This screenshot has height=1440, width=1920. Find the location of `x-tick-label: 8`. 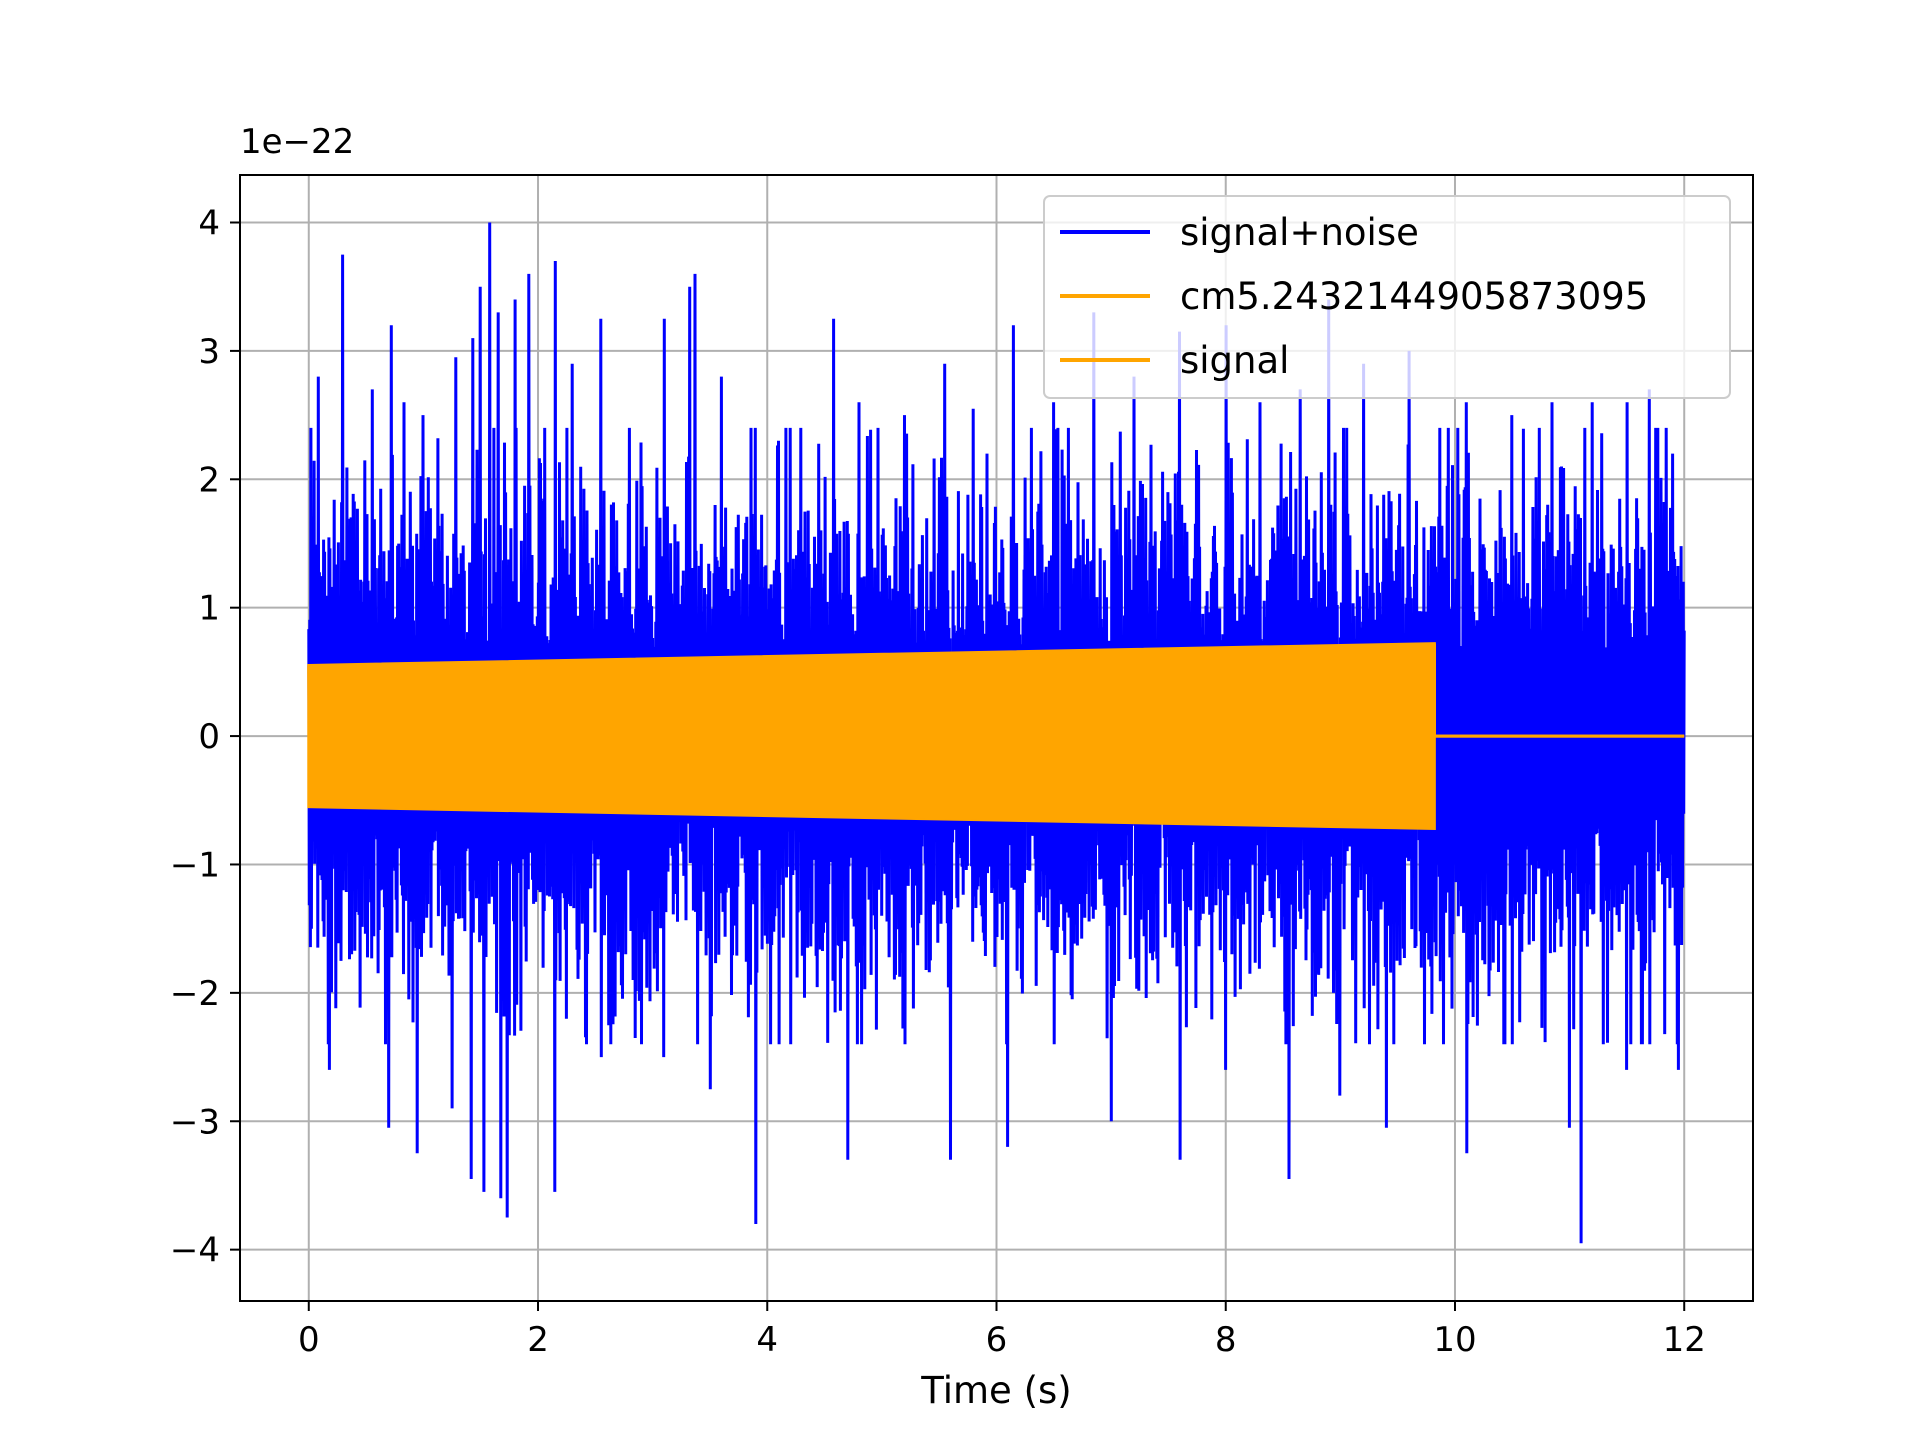

x-tick-label: 8 is located at coordinates (1226, 1340).